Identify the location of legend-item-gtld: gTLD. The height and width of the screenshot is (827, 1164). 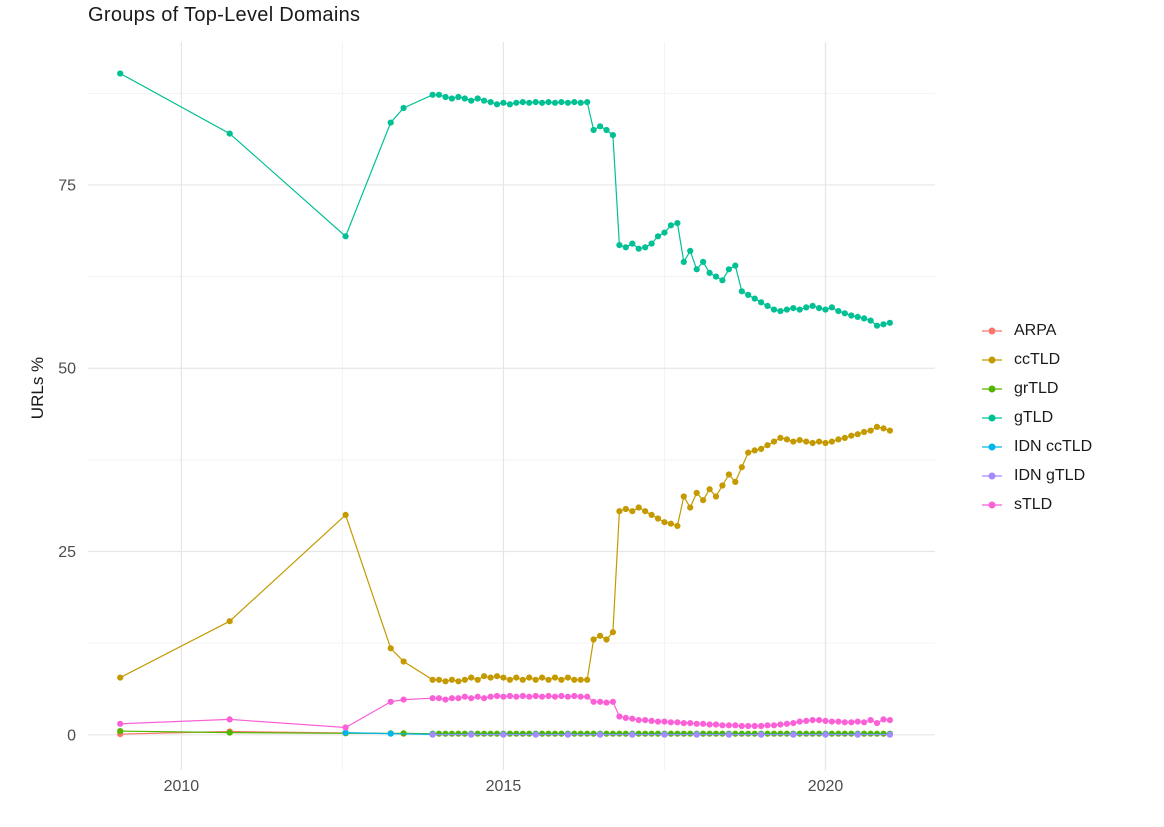
(1035, 417).